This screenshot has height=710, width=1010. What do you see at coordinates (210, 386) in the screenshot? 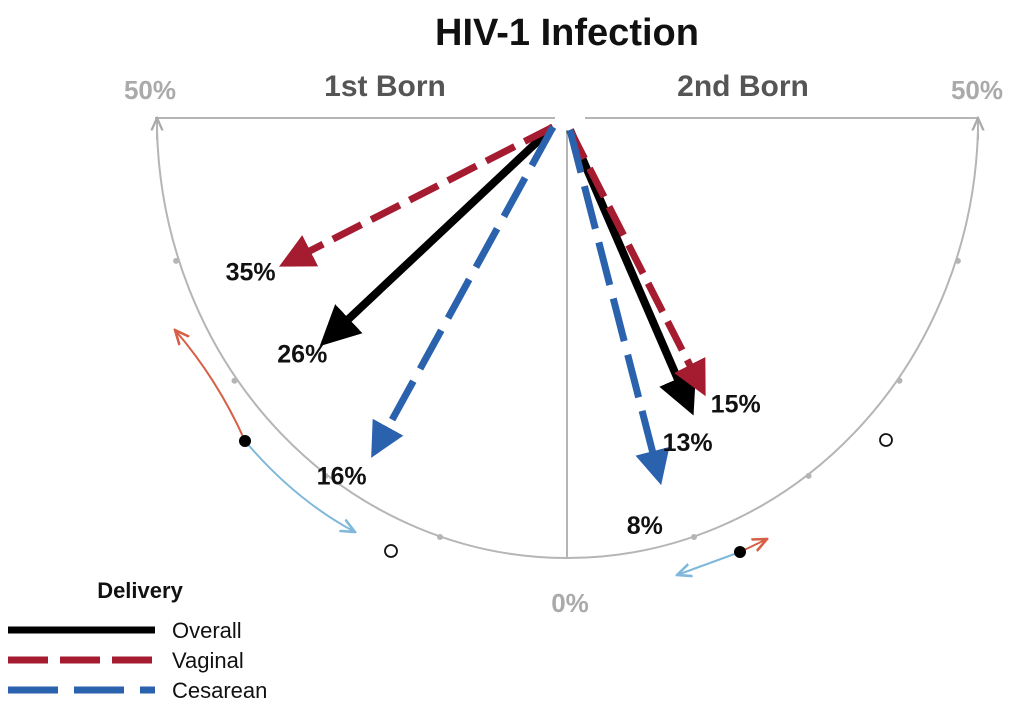
I see `increase-arc-left` at bounding box center [210, 386].